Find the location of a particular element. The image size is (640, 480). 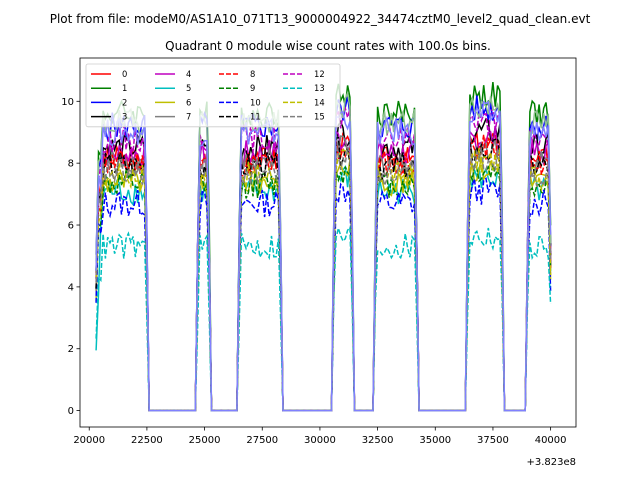

x-tick-label: 37500 is located at coordinates (493, 440).